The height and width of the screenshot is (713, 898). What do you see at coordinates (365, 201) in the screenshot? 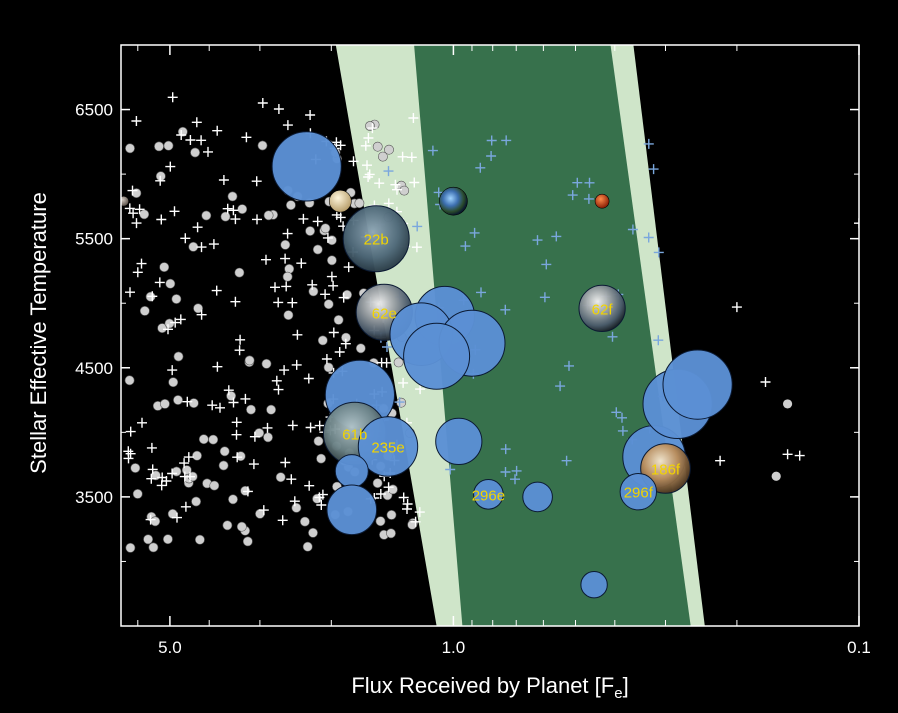
I see `solar-system-planets` at bounding box center [365, 201].